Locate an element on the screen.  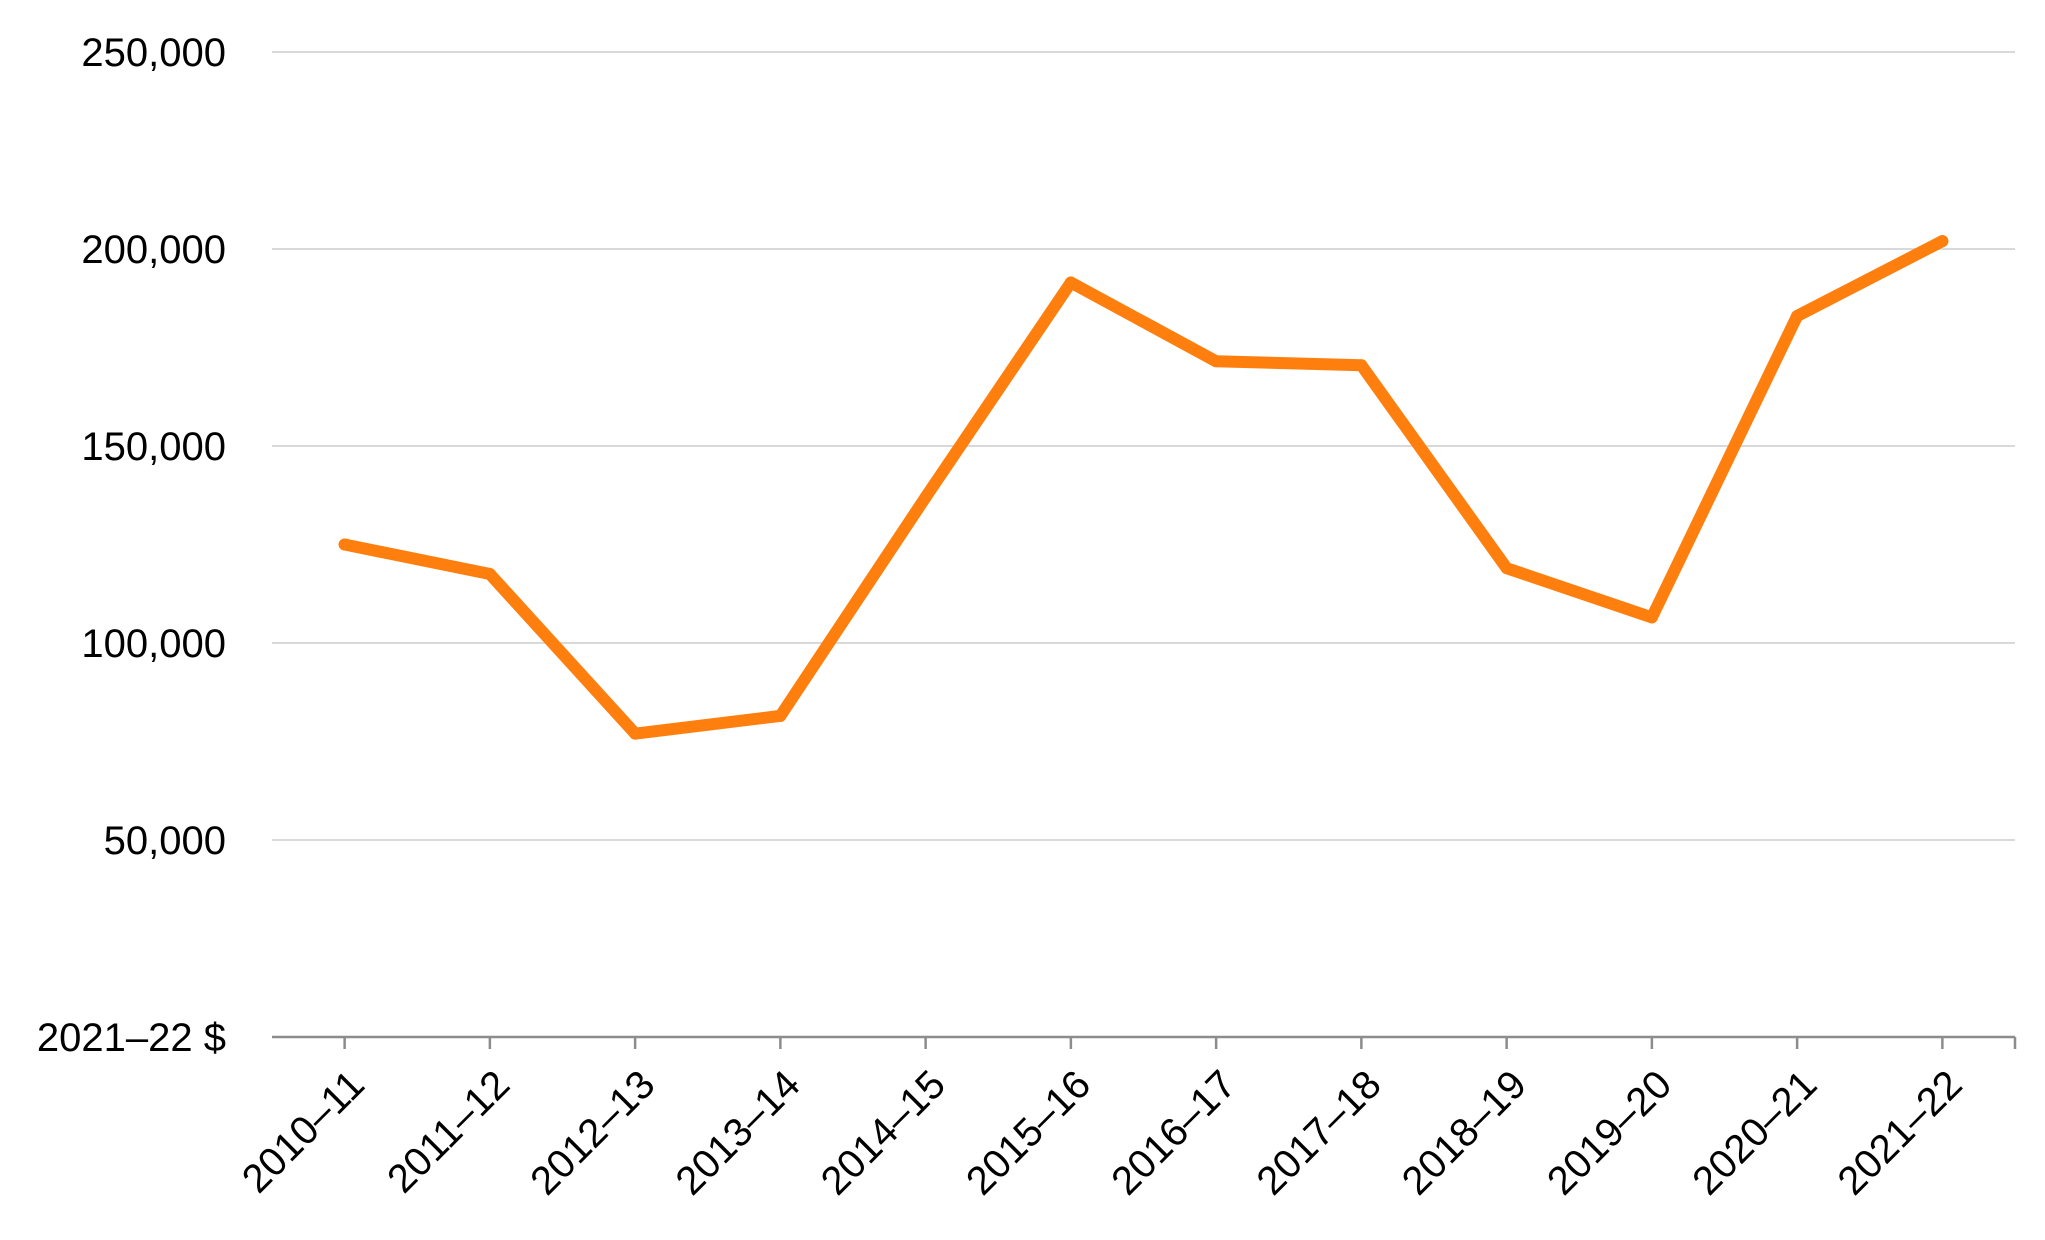
x-tick-label: 2020–21 is located at coordinates (1754, 1132).